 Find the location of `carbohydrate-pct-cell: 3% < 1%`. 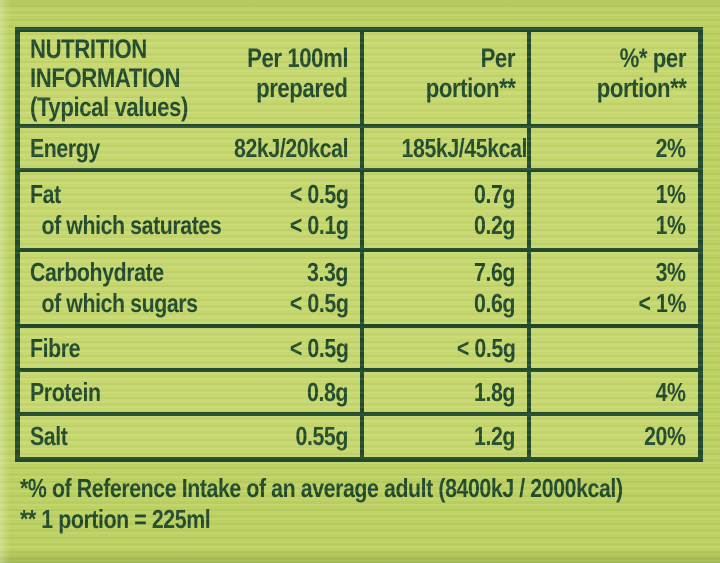

carbohydrate-pct-cell: 3% < 1% is located at coordinates (614, 288).